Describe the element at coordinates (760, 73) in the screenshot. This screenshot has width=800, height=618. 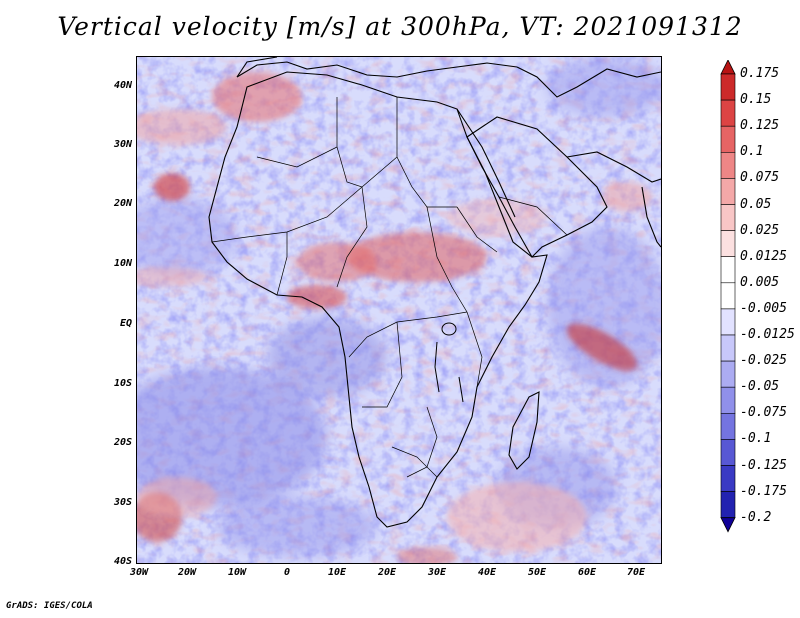
I see `colorbar-label: 0.175` at that location.